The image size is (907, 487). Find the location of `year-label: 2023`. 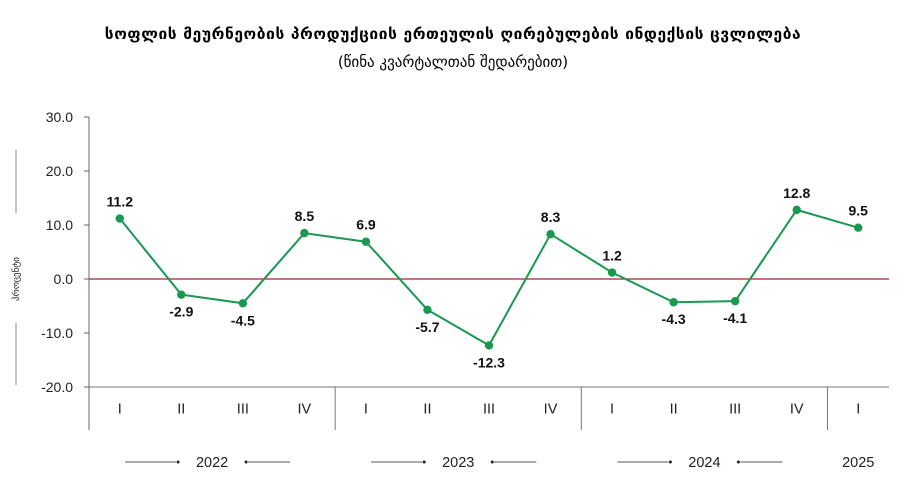

year-label: 2023 is located at coordinates (458, 463).